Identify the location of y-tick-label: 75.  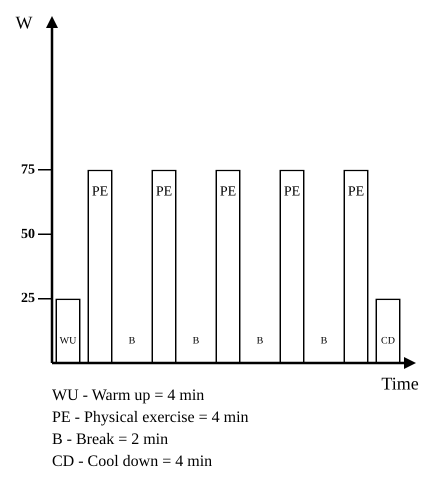
(28, 170).